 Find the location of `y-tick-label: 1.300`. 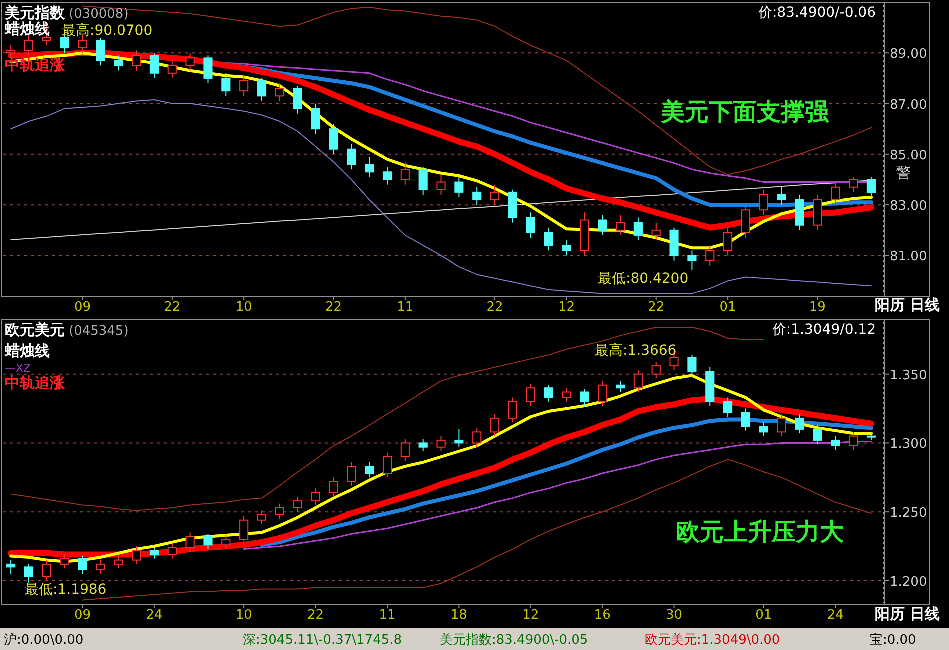

y-tick-label: 1.300 is located at coordinates (909, 444).